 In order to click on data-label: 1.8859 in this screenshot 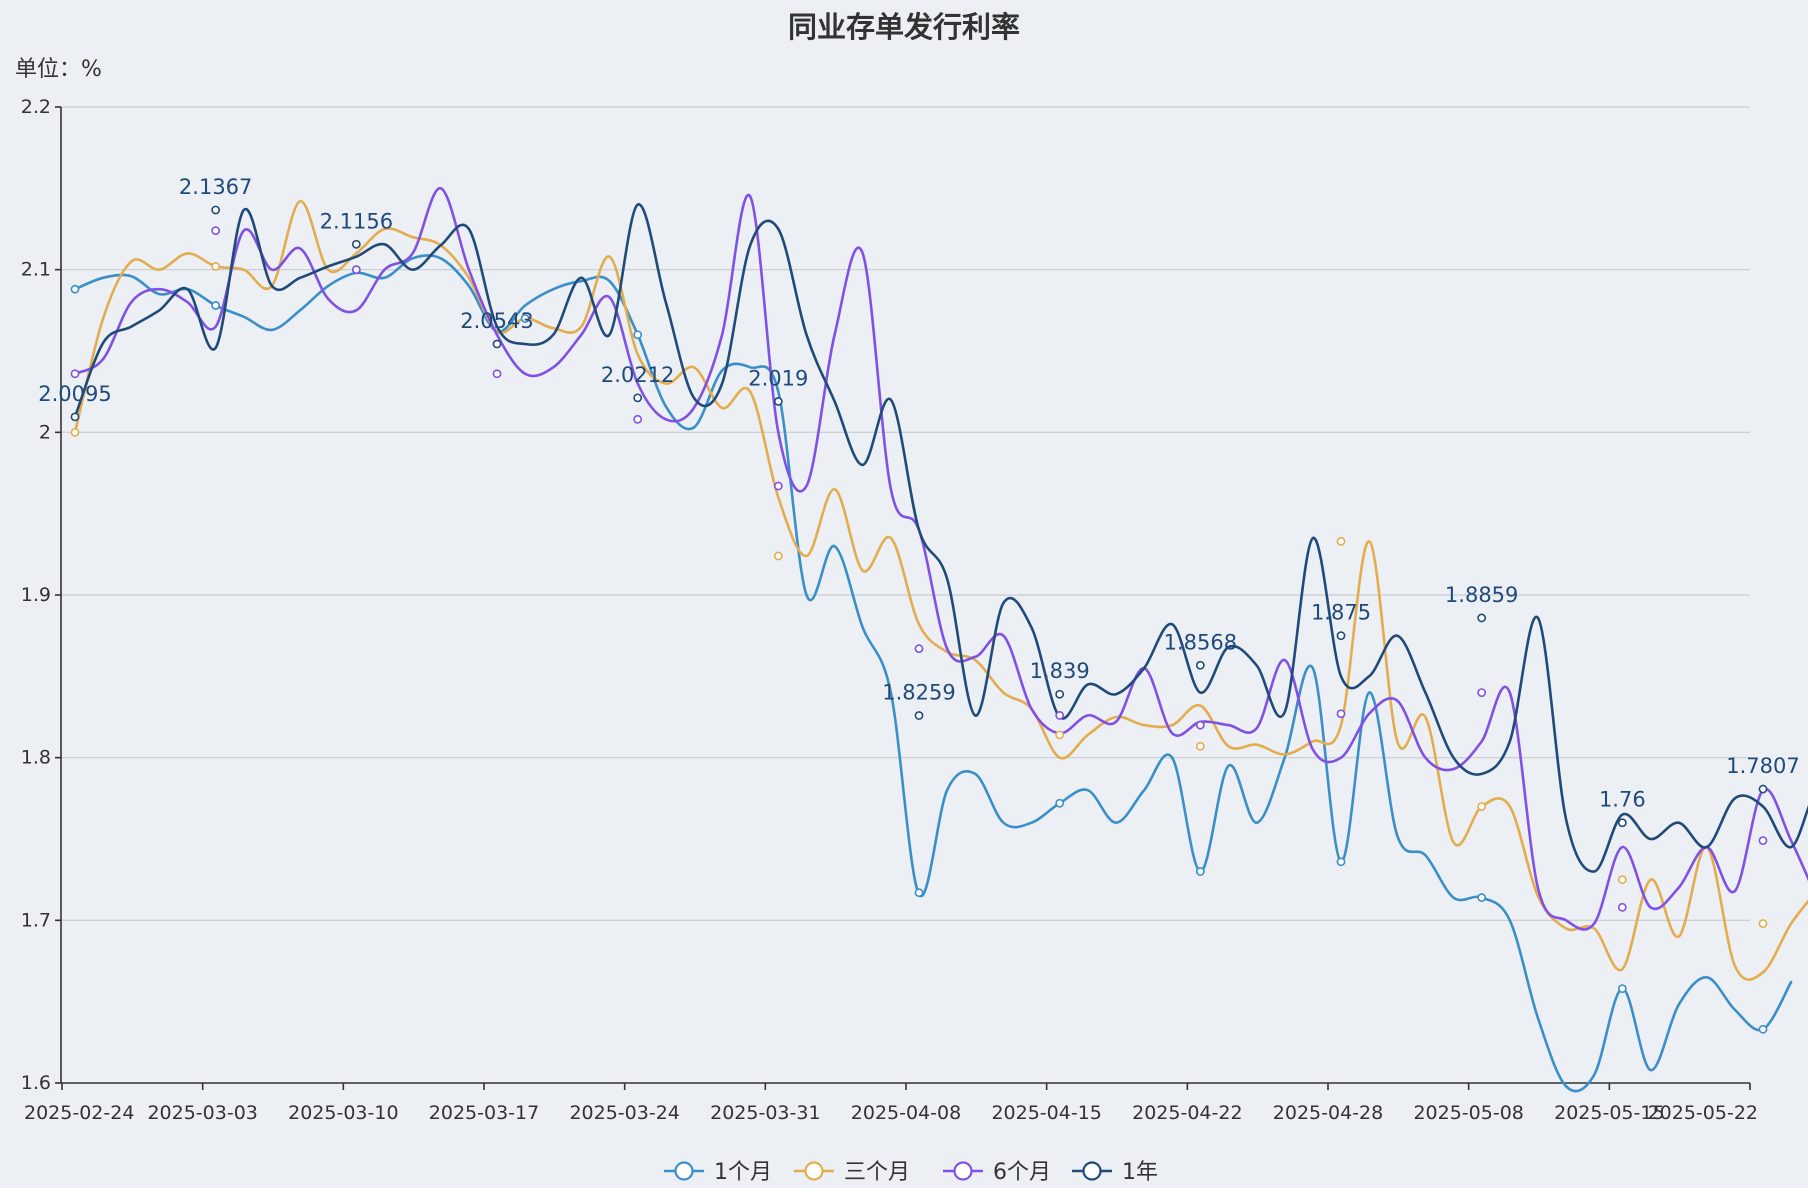, I will do `click(1481, 595)`.